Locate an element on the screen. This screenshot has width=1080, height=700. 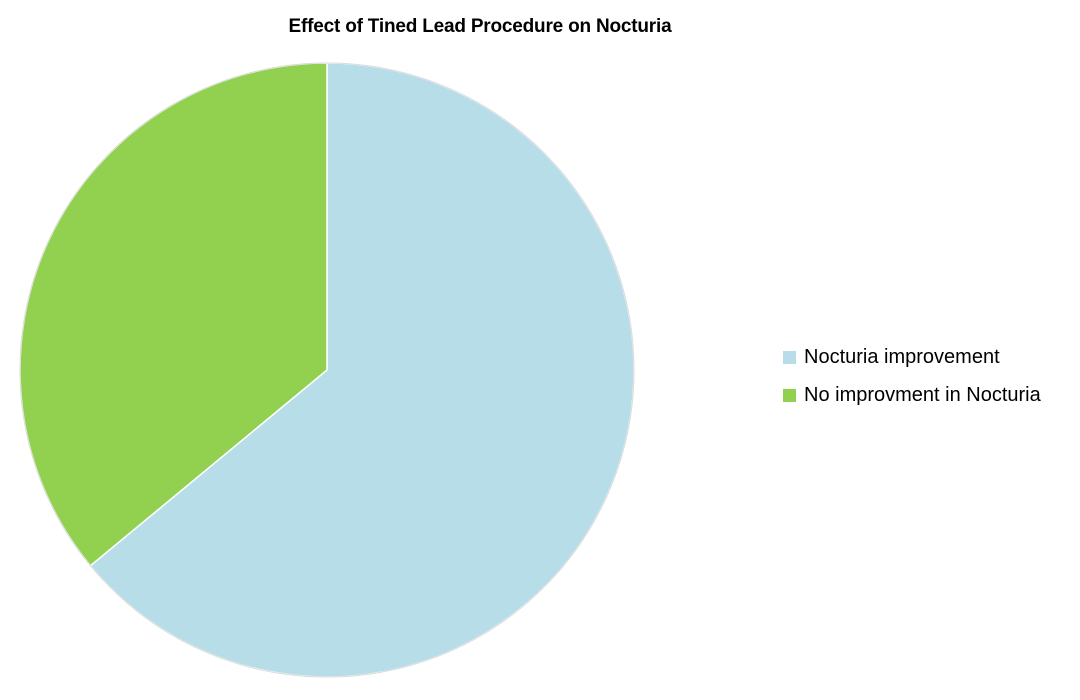
legend-label-nocturia-improvement: Nocturia improvement is located at coordinates (902, 356).